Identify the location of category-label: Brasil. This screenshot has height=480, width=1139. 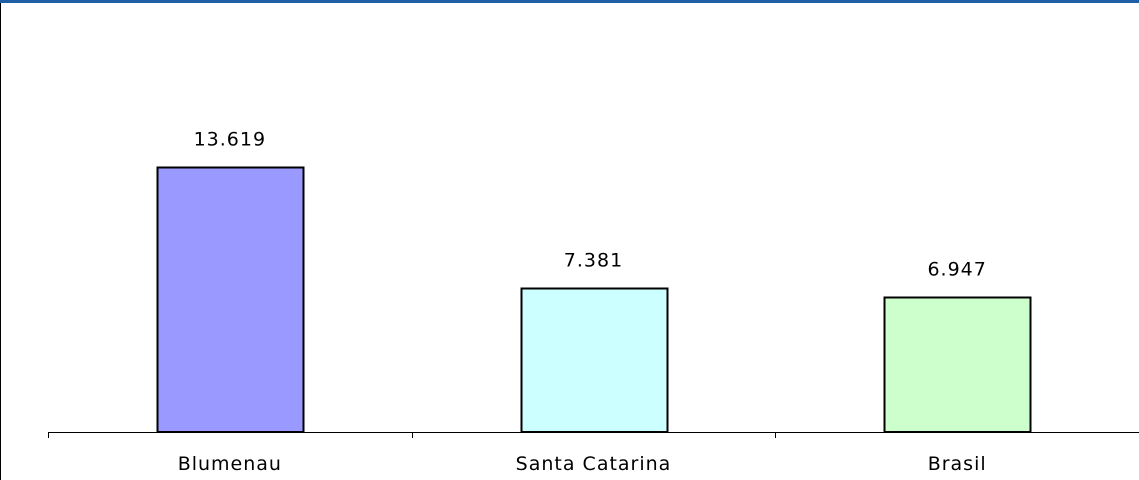
(957, 464).